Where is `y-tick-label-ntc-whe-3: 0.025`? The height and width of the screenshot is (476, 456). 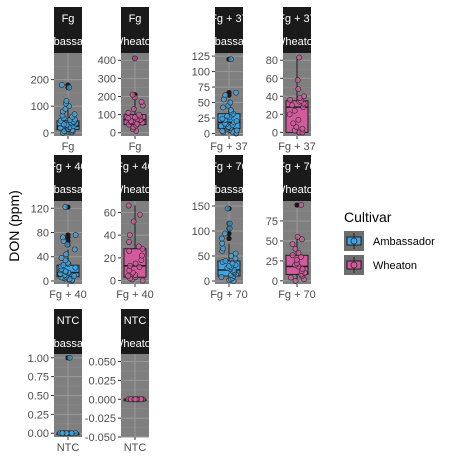
y-tick-label-ntc-whe-3: 0.025 is located at coordinates (102, 381).